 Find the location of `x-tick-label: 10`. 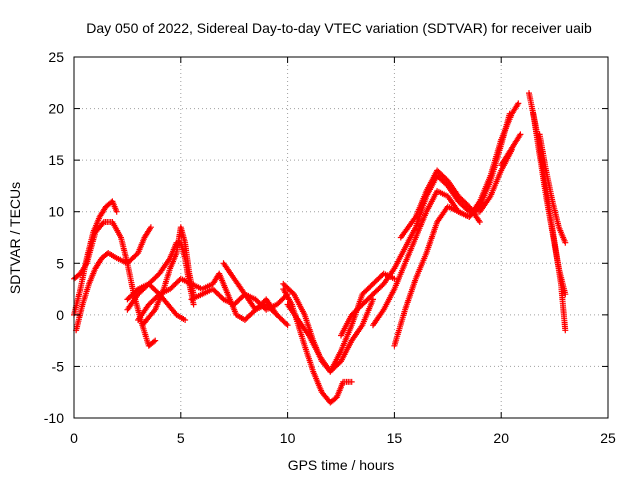

x-tick-label: 10 is located at coordinates (288, 438).